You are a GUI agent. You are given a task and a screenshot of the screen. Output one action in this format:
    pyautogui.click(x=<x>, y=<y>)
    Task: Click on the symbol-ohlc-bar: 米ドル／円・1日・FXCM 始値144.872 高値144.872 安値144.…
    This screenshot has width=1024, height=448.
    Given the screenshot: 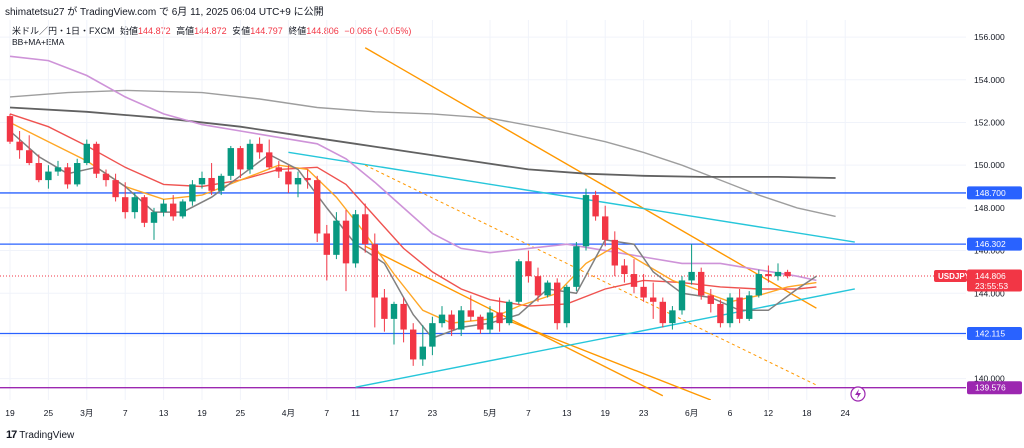 What is the action you would take?
    pyautogui.click(x=211, y=30)
    